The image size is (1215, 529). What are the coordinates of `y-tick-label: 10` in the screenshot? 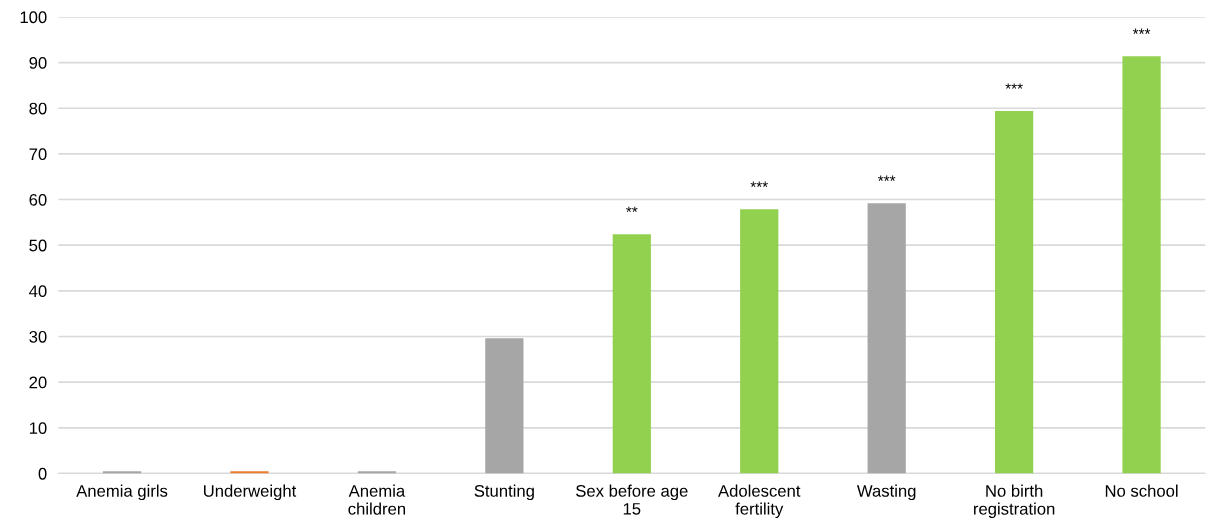 It's located at (38, 428).